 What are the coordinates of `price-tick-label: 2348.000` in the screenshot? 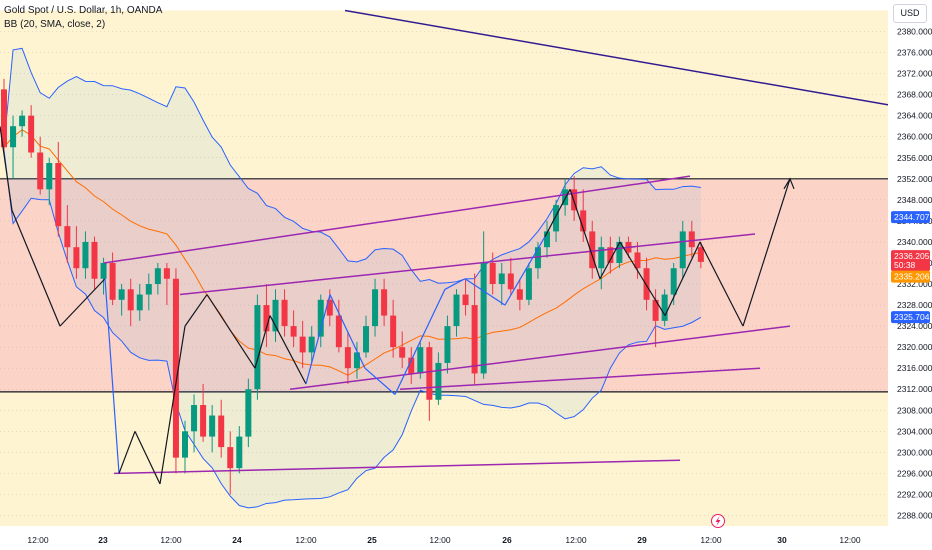 It's located at (914, 200).